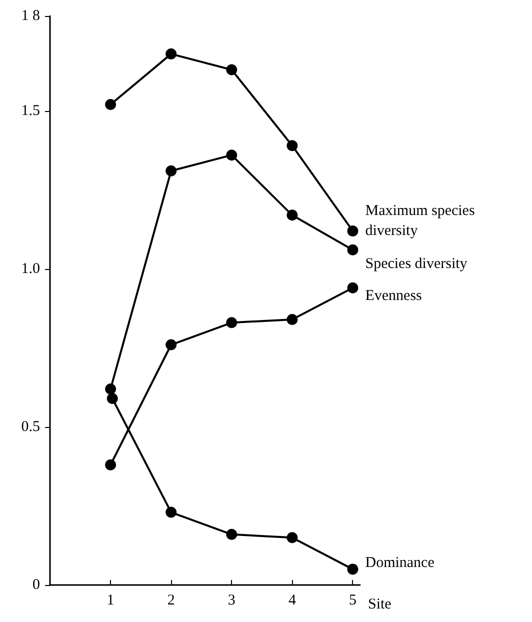 The height and width of the screenshot is (622, 532). What do you see at coordinates (30, 426) in the screenshot?
I see `y-tick-label: 0.5` at bounding box center [30, 426].